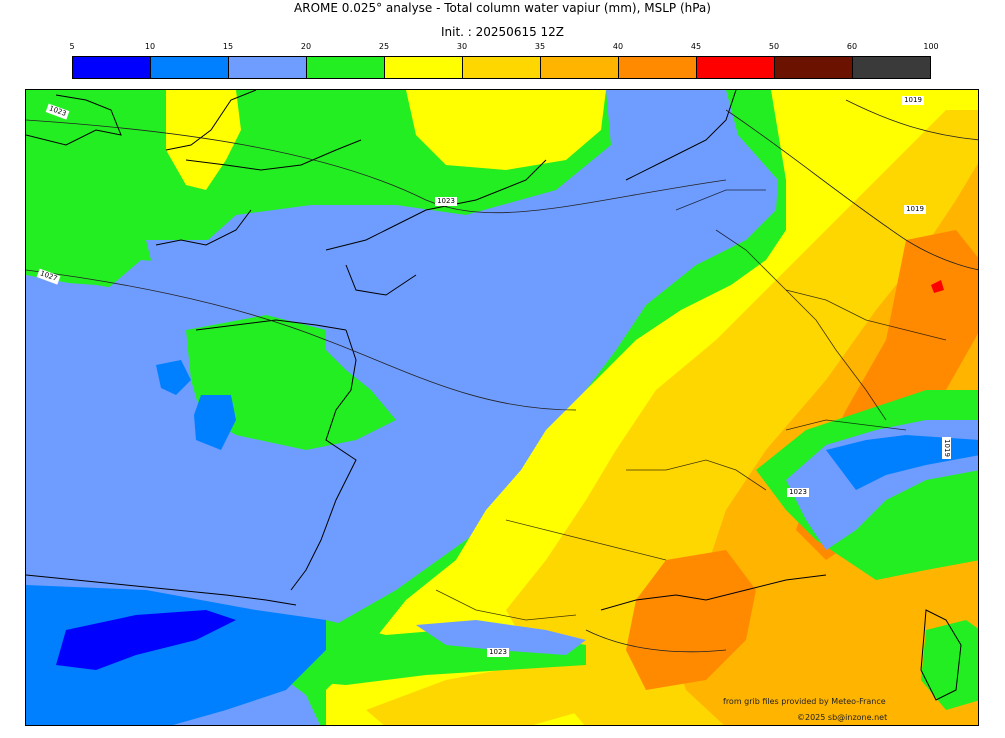 This screenshot has height=738, width=1005. I want to click on copyright-credit: ©2025 sb@inzone.net, so click(842, 717).